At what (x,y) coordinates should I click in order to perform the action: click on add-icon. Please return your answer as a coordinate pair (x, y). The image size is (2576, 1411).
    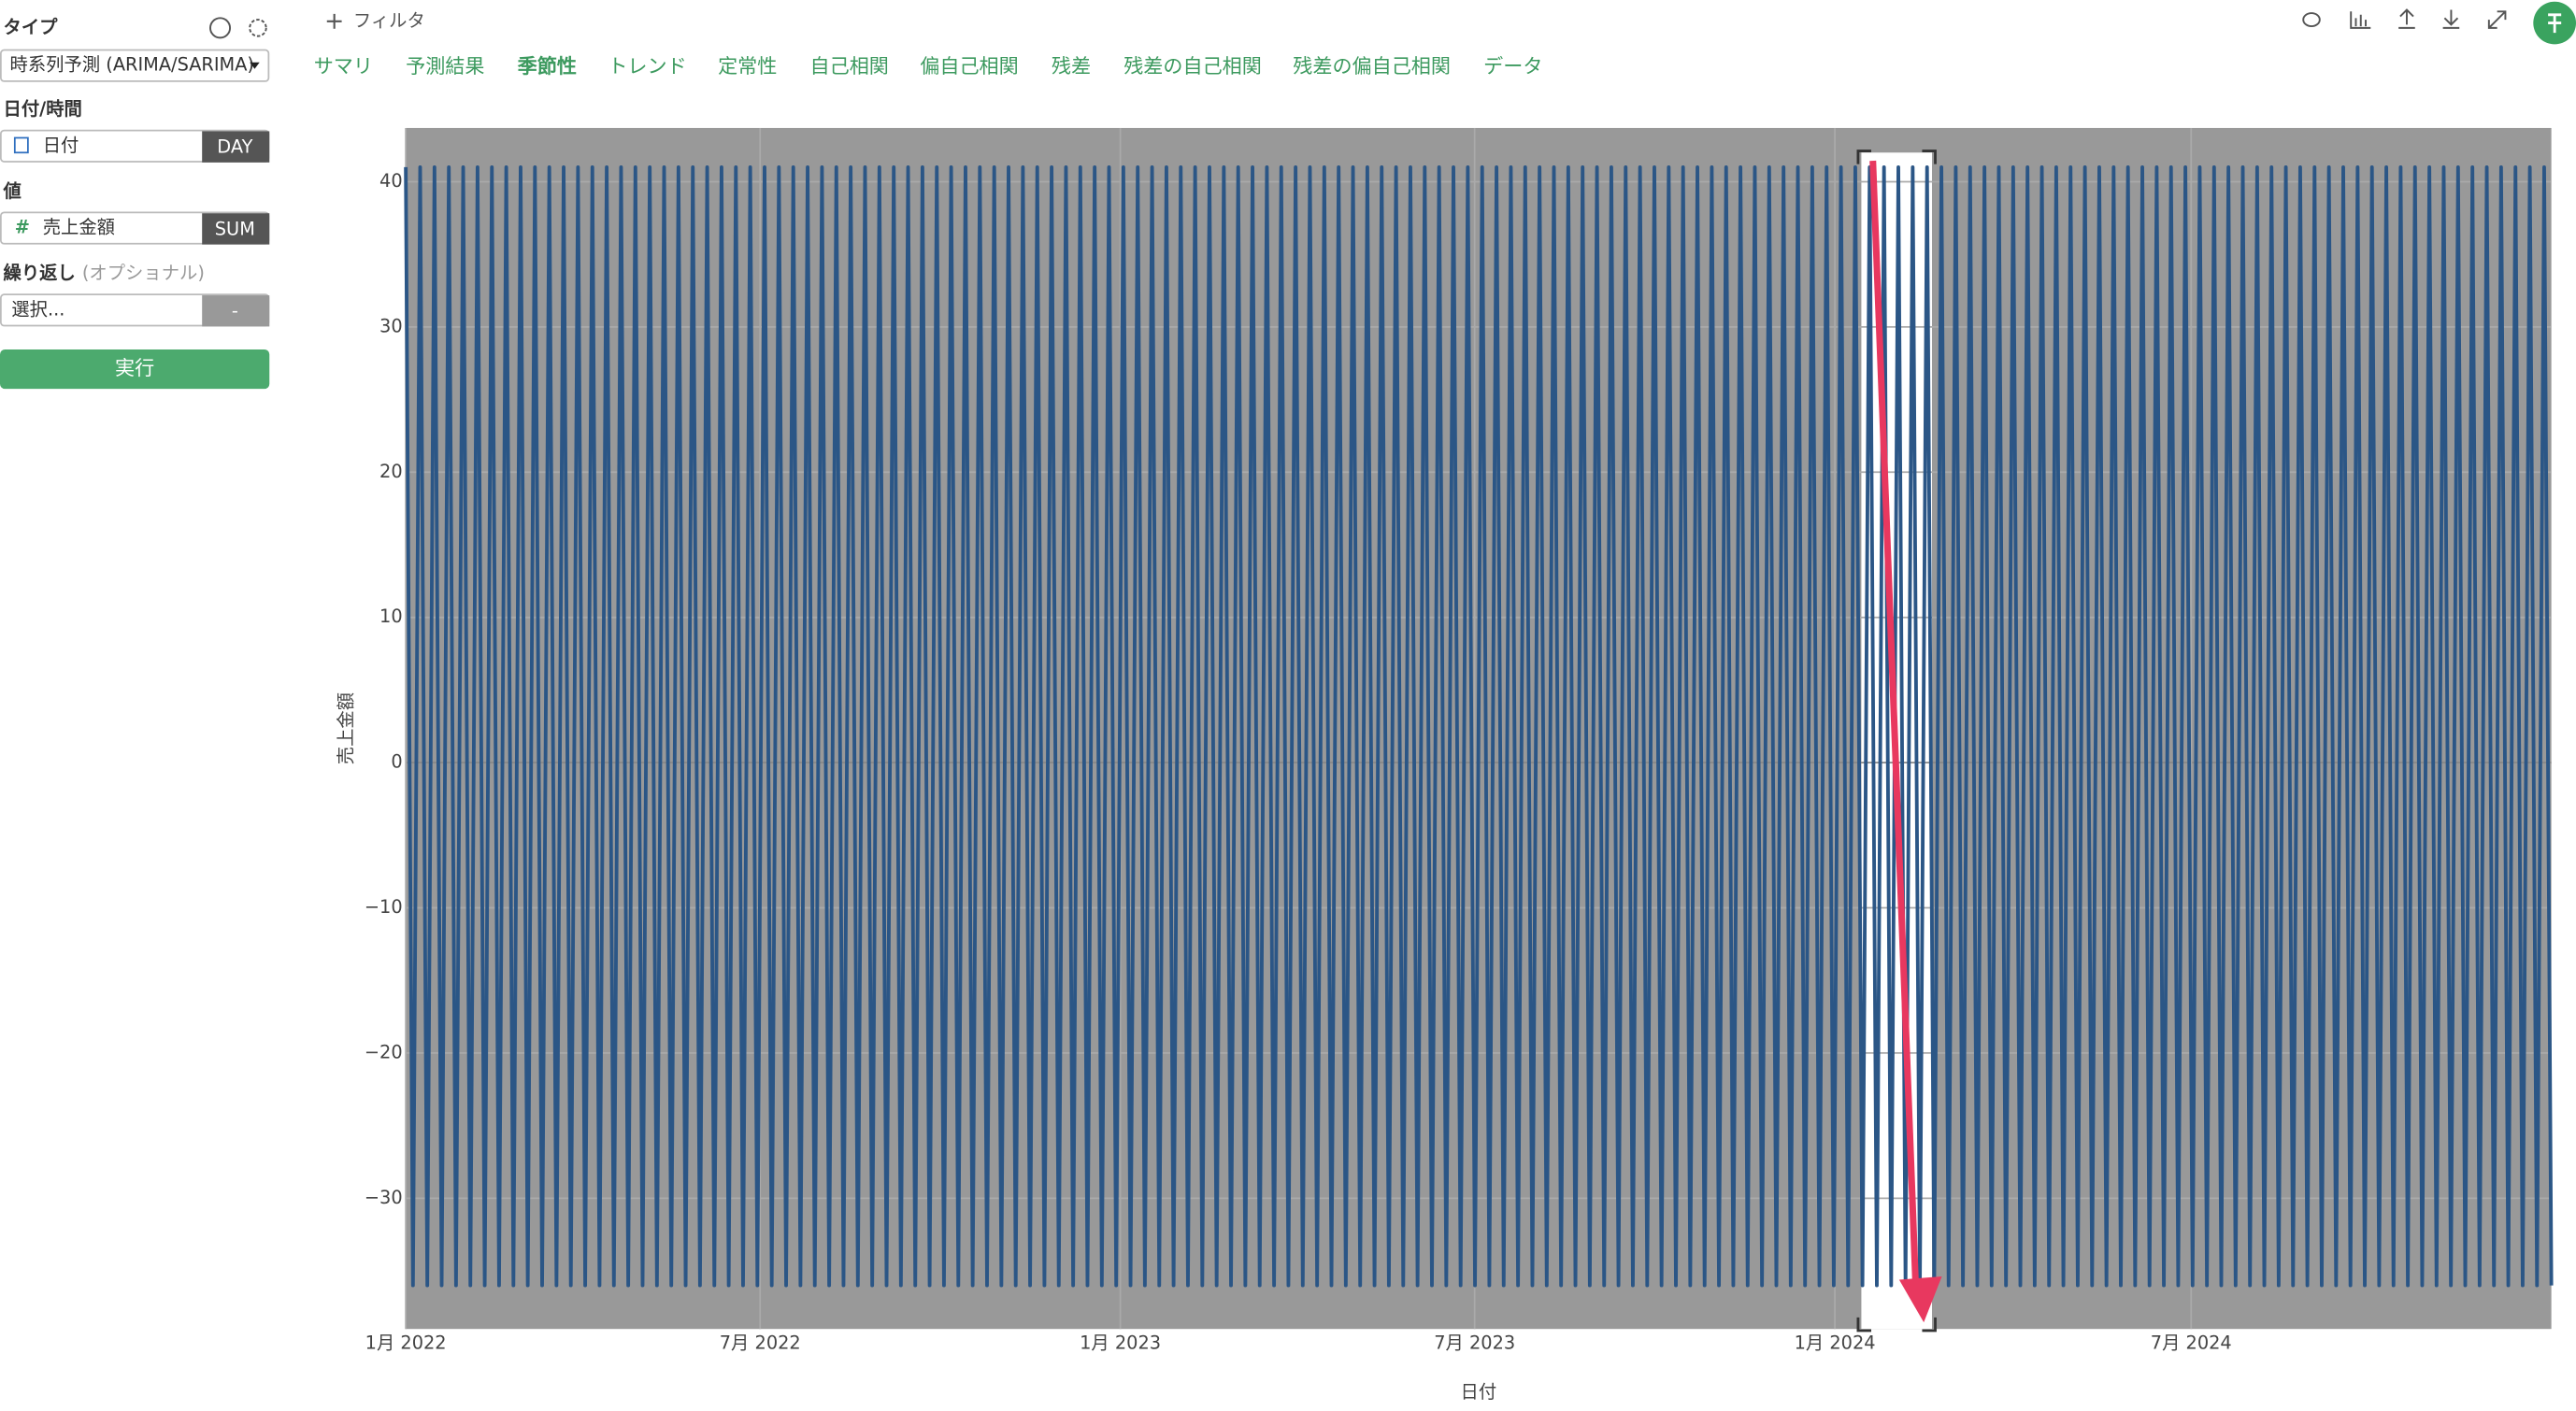
    Looking at the image, I should click on (334, 21).